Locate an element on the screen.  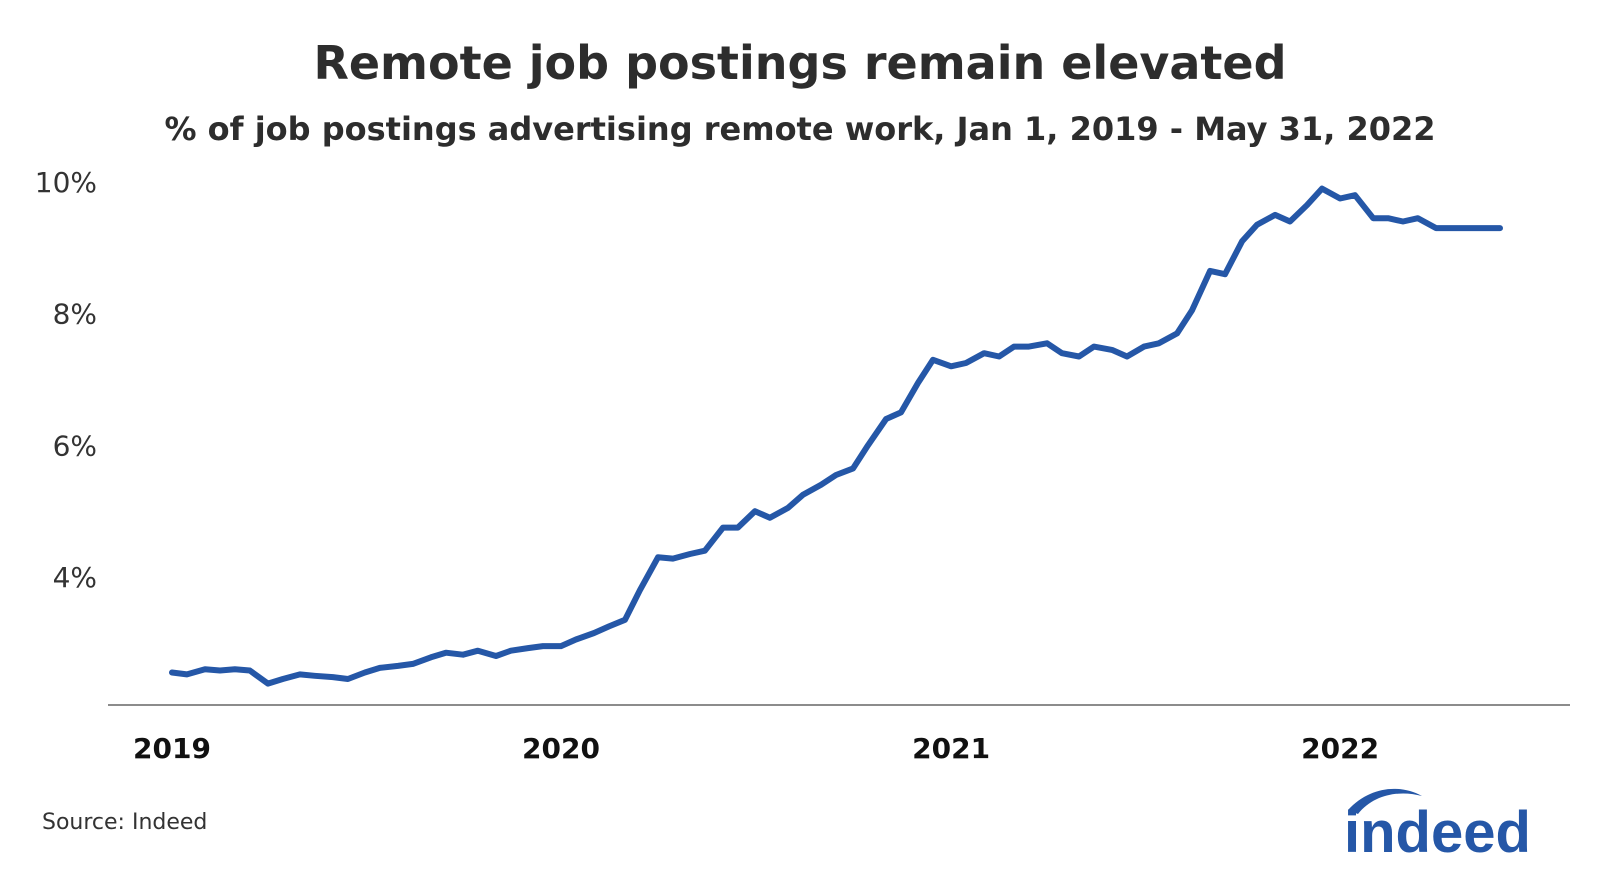
indeed-logo: indeed is located at coordinates (1435, 822).